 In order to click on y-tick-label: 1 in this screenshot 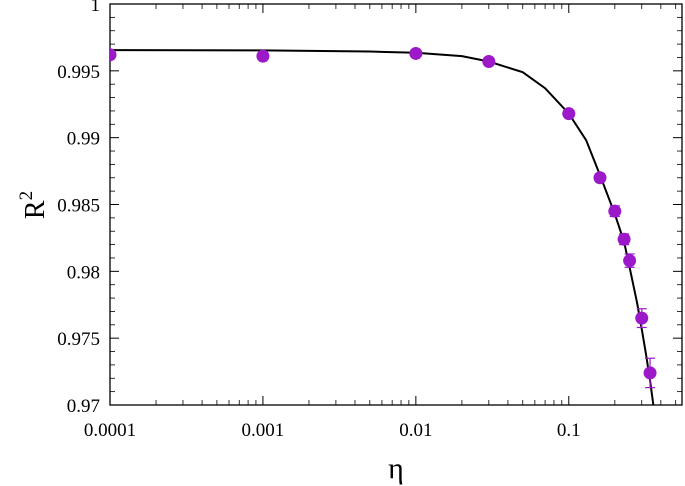, I will do `click(96, 8)`.